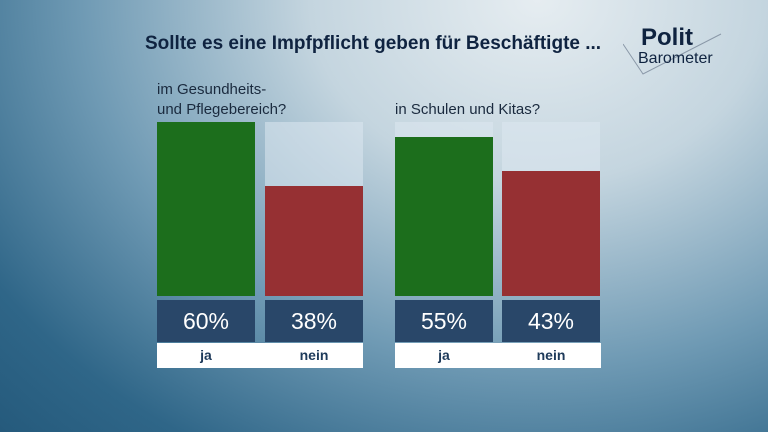 Image resolution: width=768 pixels, height=432 pixels. I want to click on panel2-labels: ja nein, so click(498, 355).